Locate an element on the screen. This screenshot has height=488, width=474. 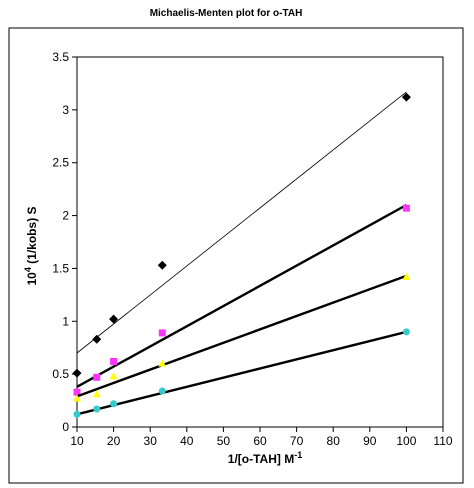
x-axis-title-base: 1/[o-TAH] M is located at coordinates (261, 459).